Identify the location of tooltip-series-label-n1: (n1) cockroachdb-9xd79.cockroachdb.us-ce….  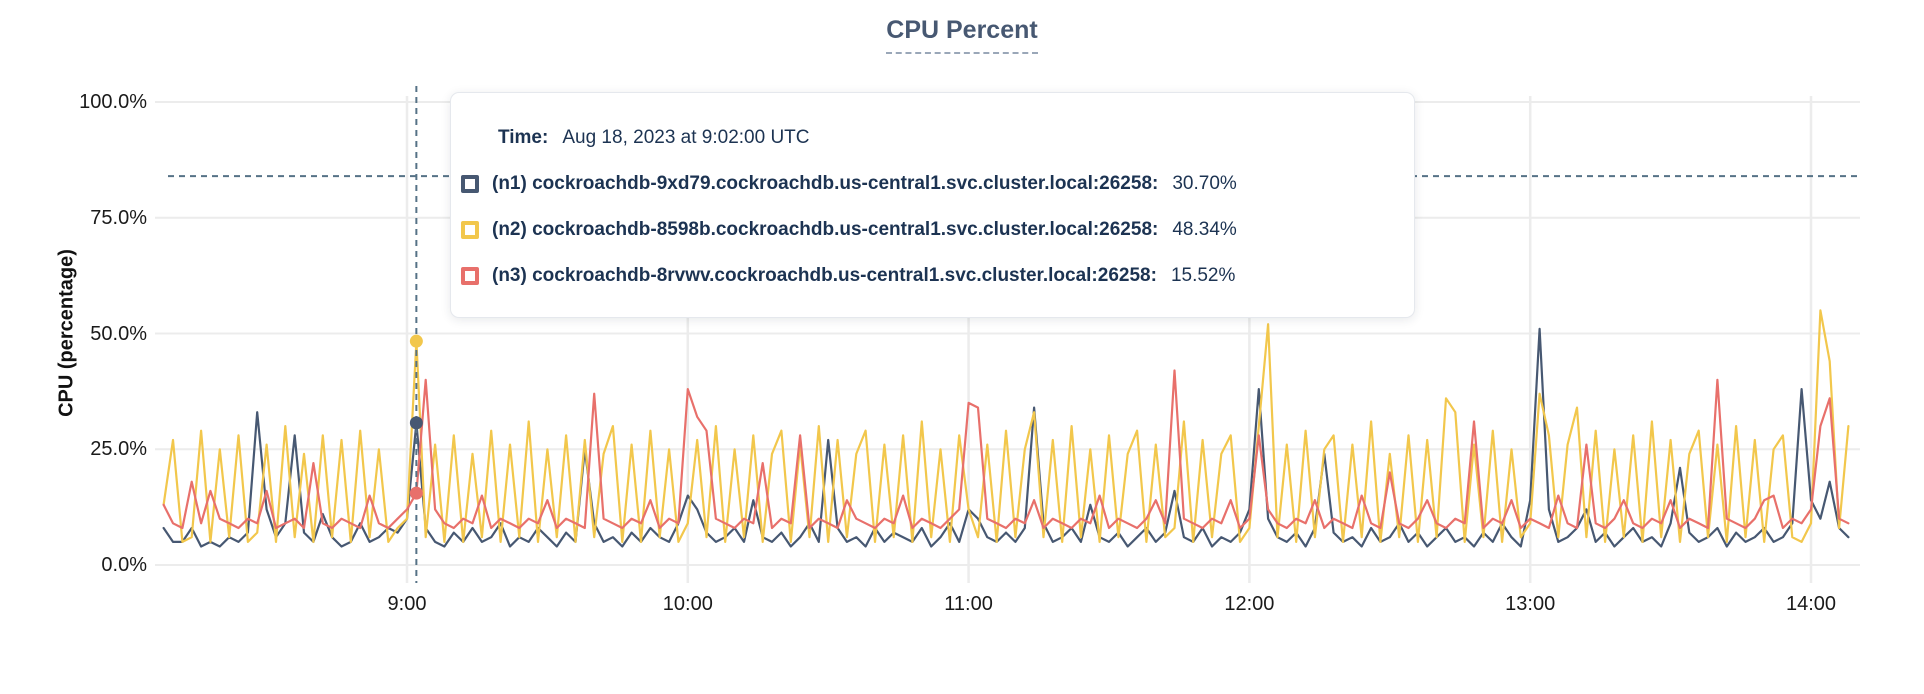
(825, 183).